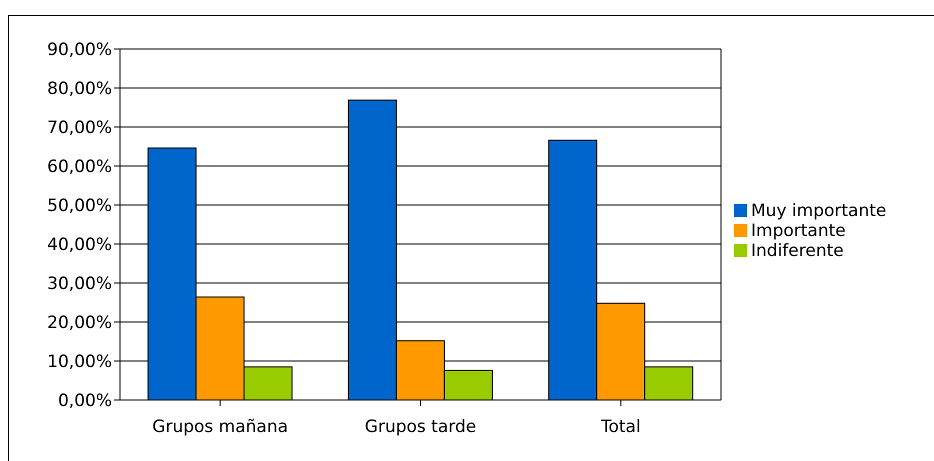  Describe the element at coordinates (85, 401) in the screenshot. I see `y-tick-label: 0,00%` at that location.